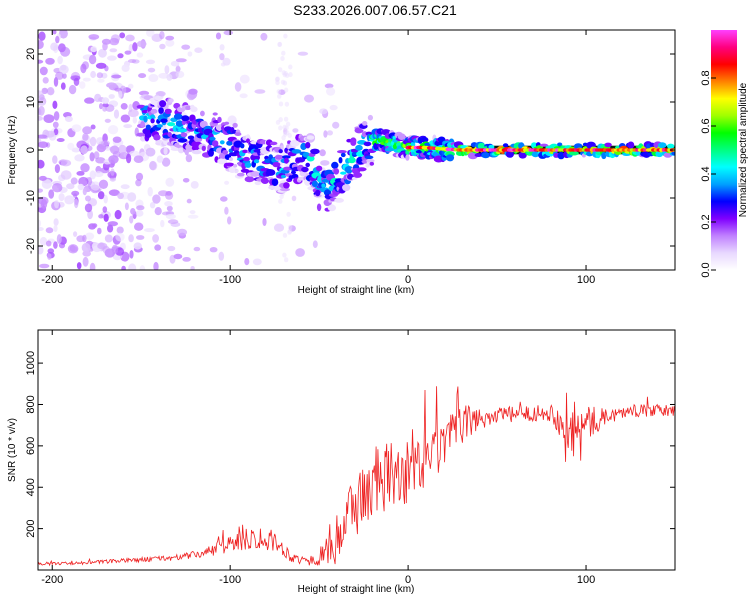 The height and width of the screenshot is (600, 750). What do you see at coordinates (706, 77) in the screenshot?
I see `colorbar-tick-label: 0.8` at bounding box center [706, 77].